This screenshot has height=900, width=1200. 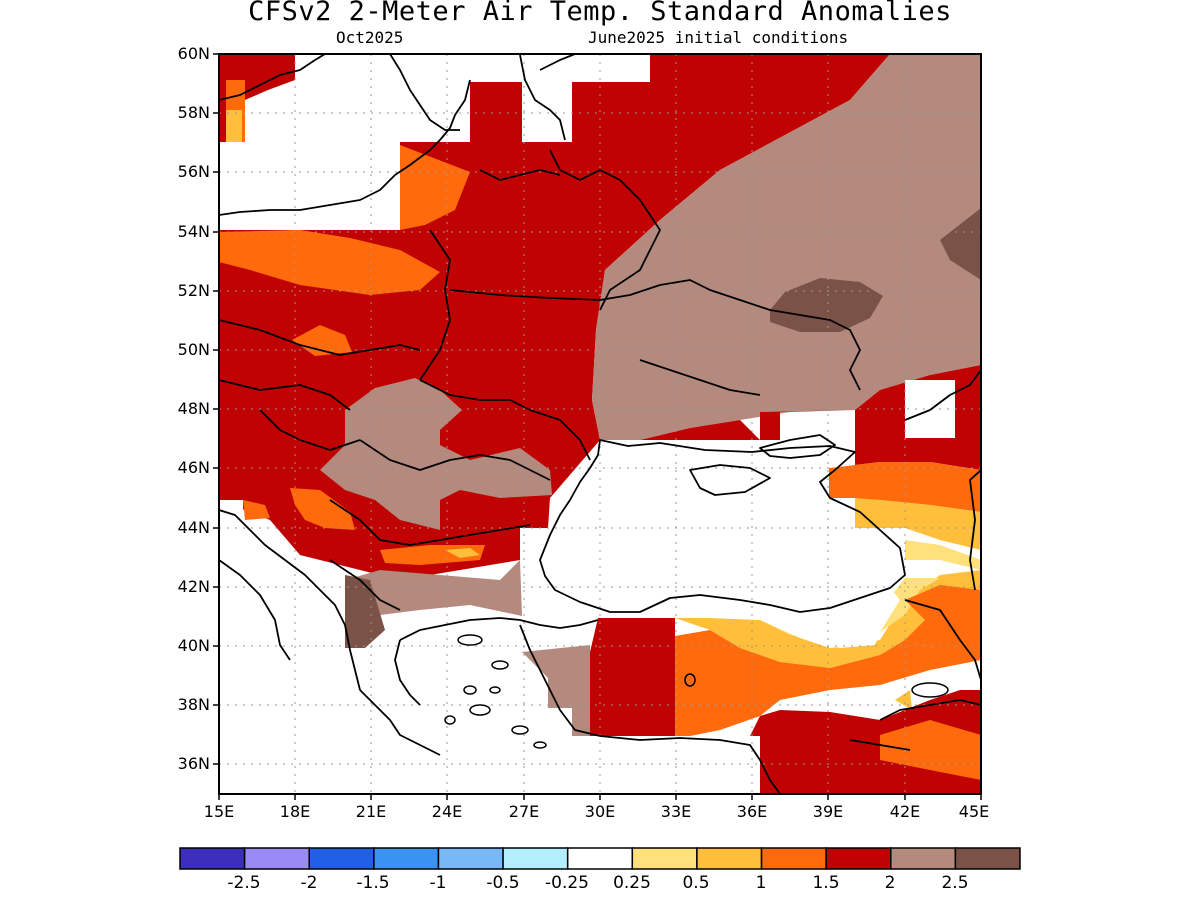 I want to click on lat-label: 40N, so click(x=193, y=645).